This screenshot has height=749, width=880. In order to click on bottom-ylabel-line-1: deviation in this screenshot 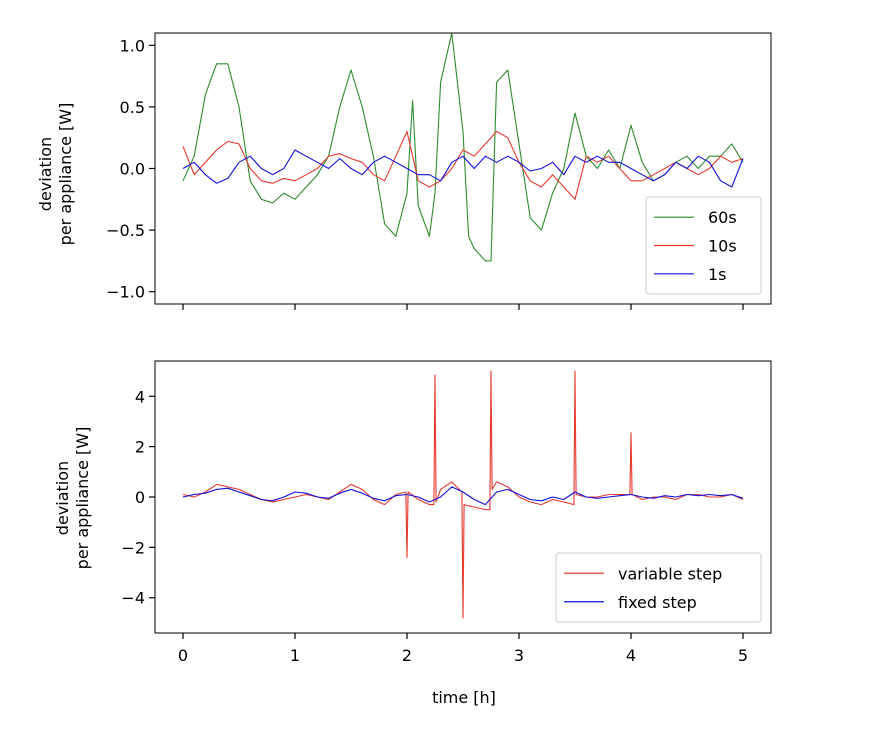, I will do `click(62, 498)`.